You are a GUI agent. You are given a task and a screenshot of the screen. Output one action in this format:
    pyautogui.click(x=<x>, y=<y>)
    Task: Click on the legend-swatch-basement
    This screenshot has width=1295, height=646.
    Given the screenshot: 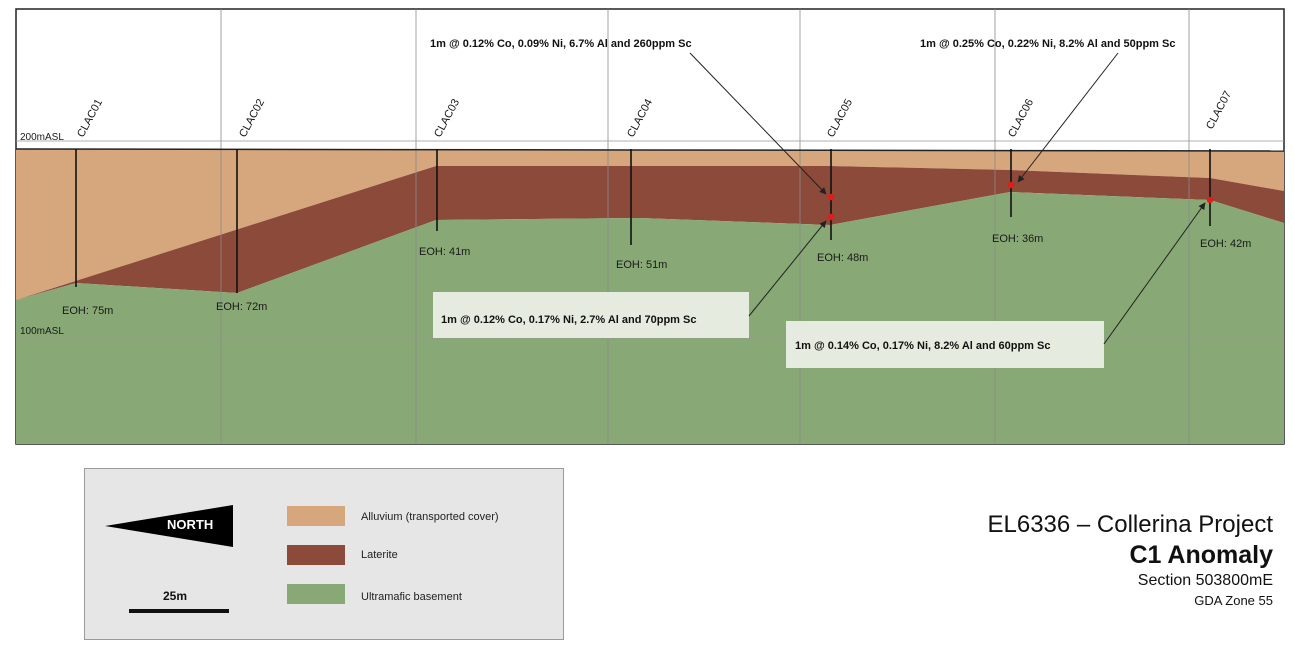 What is the action you would take?
    pyautogui.click(x=316, y=594)
    